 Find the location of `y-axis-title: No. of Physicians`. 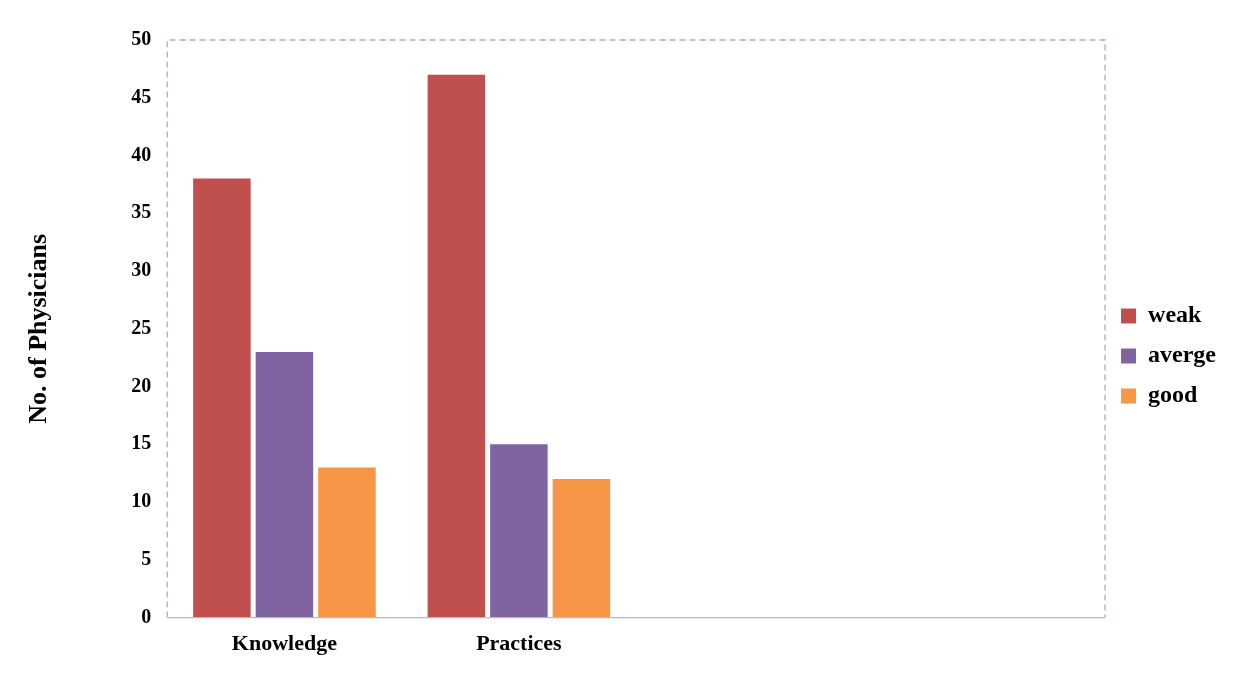

y-axis-title: No. of Physicians is located at coordinates (38, 328).